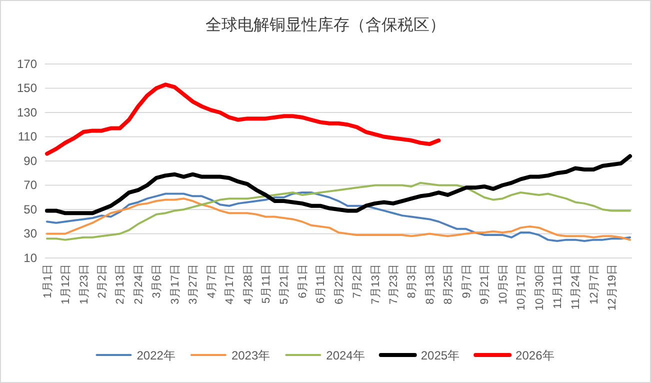 This screenshot has height=383, width=651. What do you see at coordinates (503, 284) in the screenshot?
I see `x-tick-label: 10月5日` at bounding box center [503, 284].